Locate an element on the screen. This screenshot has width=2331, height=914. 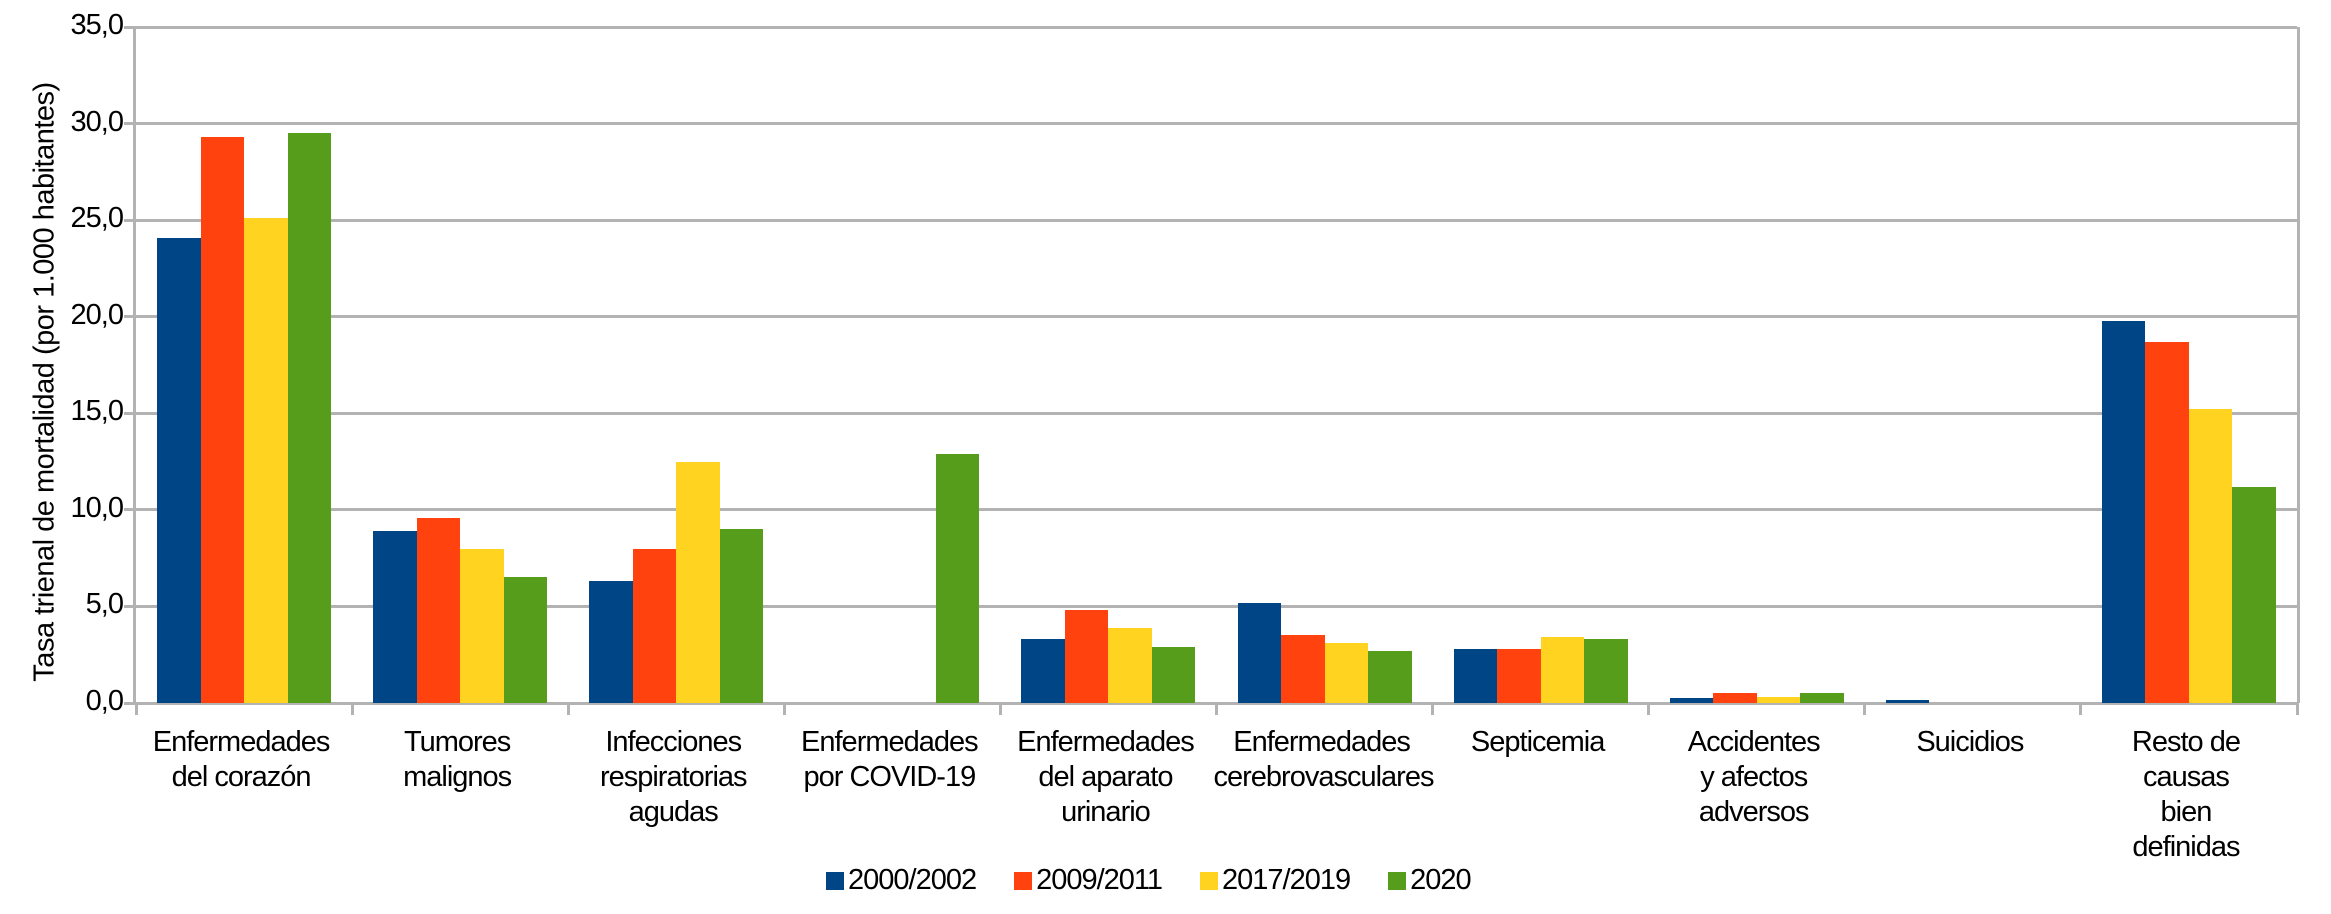
legend-label: 2009/2011 is located at coordinates (1099, 880).